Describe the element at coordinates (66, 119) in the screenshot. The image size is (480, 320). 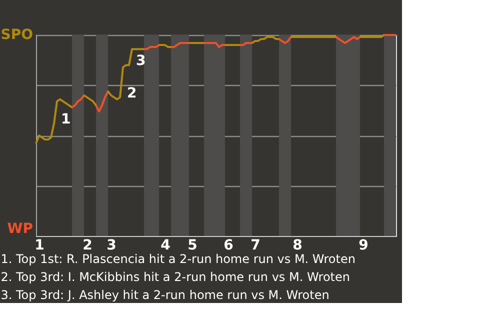
I see `annotation: 1` at that location.